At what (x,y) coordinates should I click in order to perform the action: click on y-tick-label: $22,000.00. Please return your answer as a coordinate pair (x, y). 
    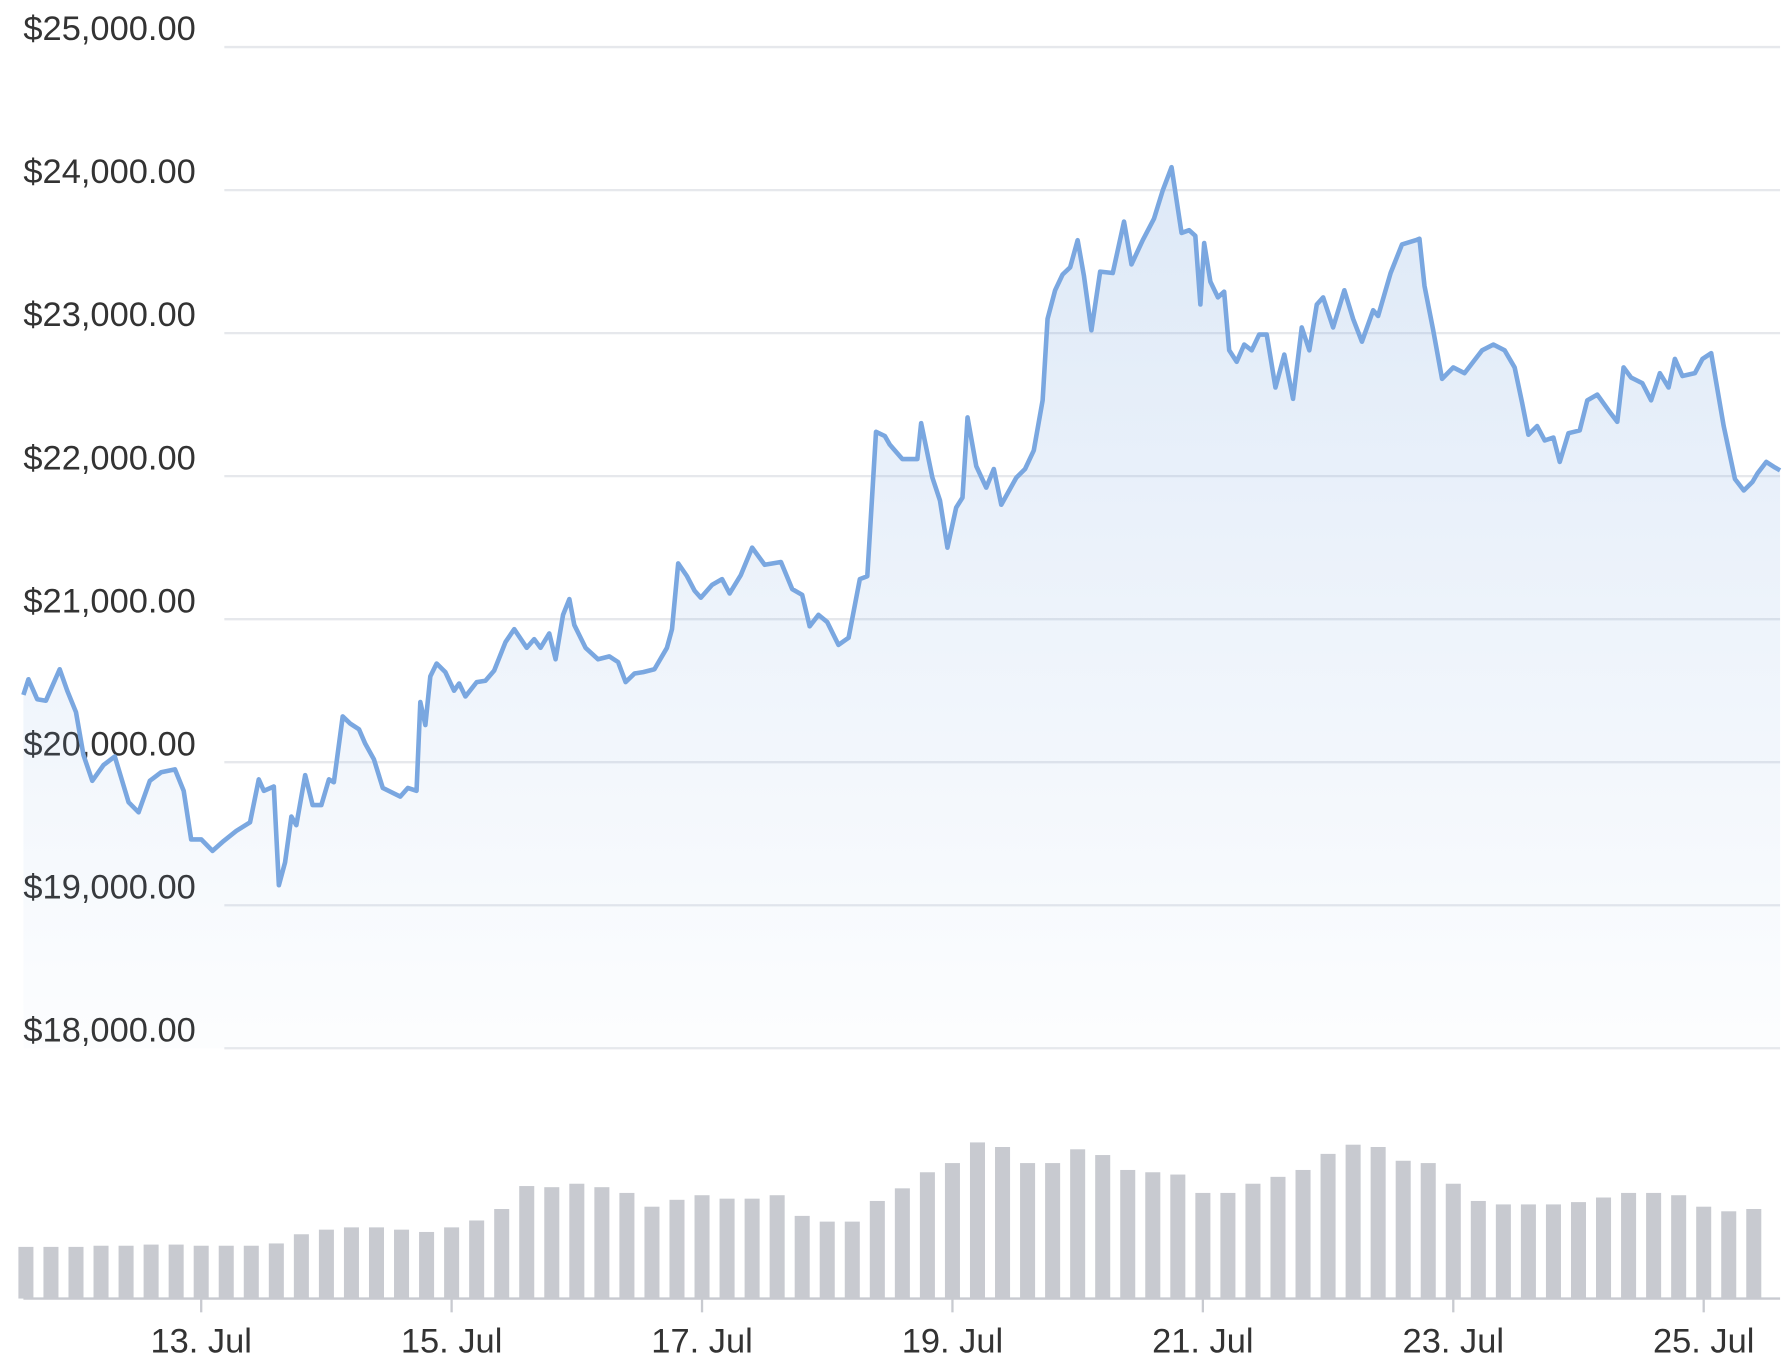
    Looking at the image, I should click on (109, 458).